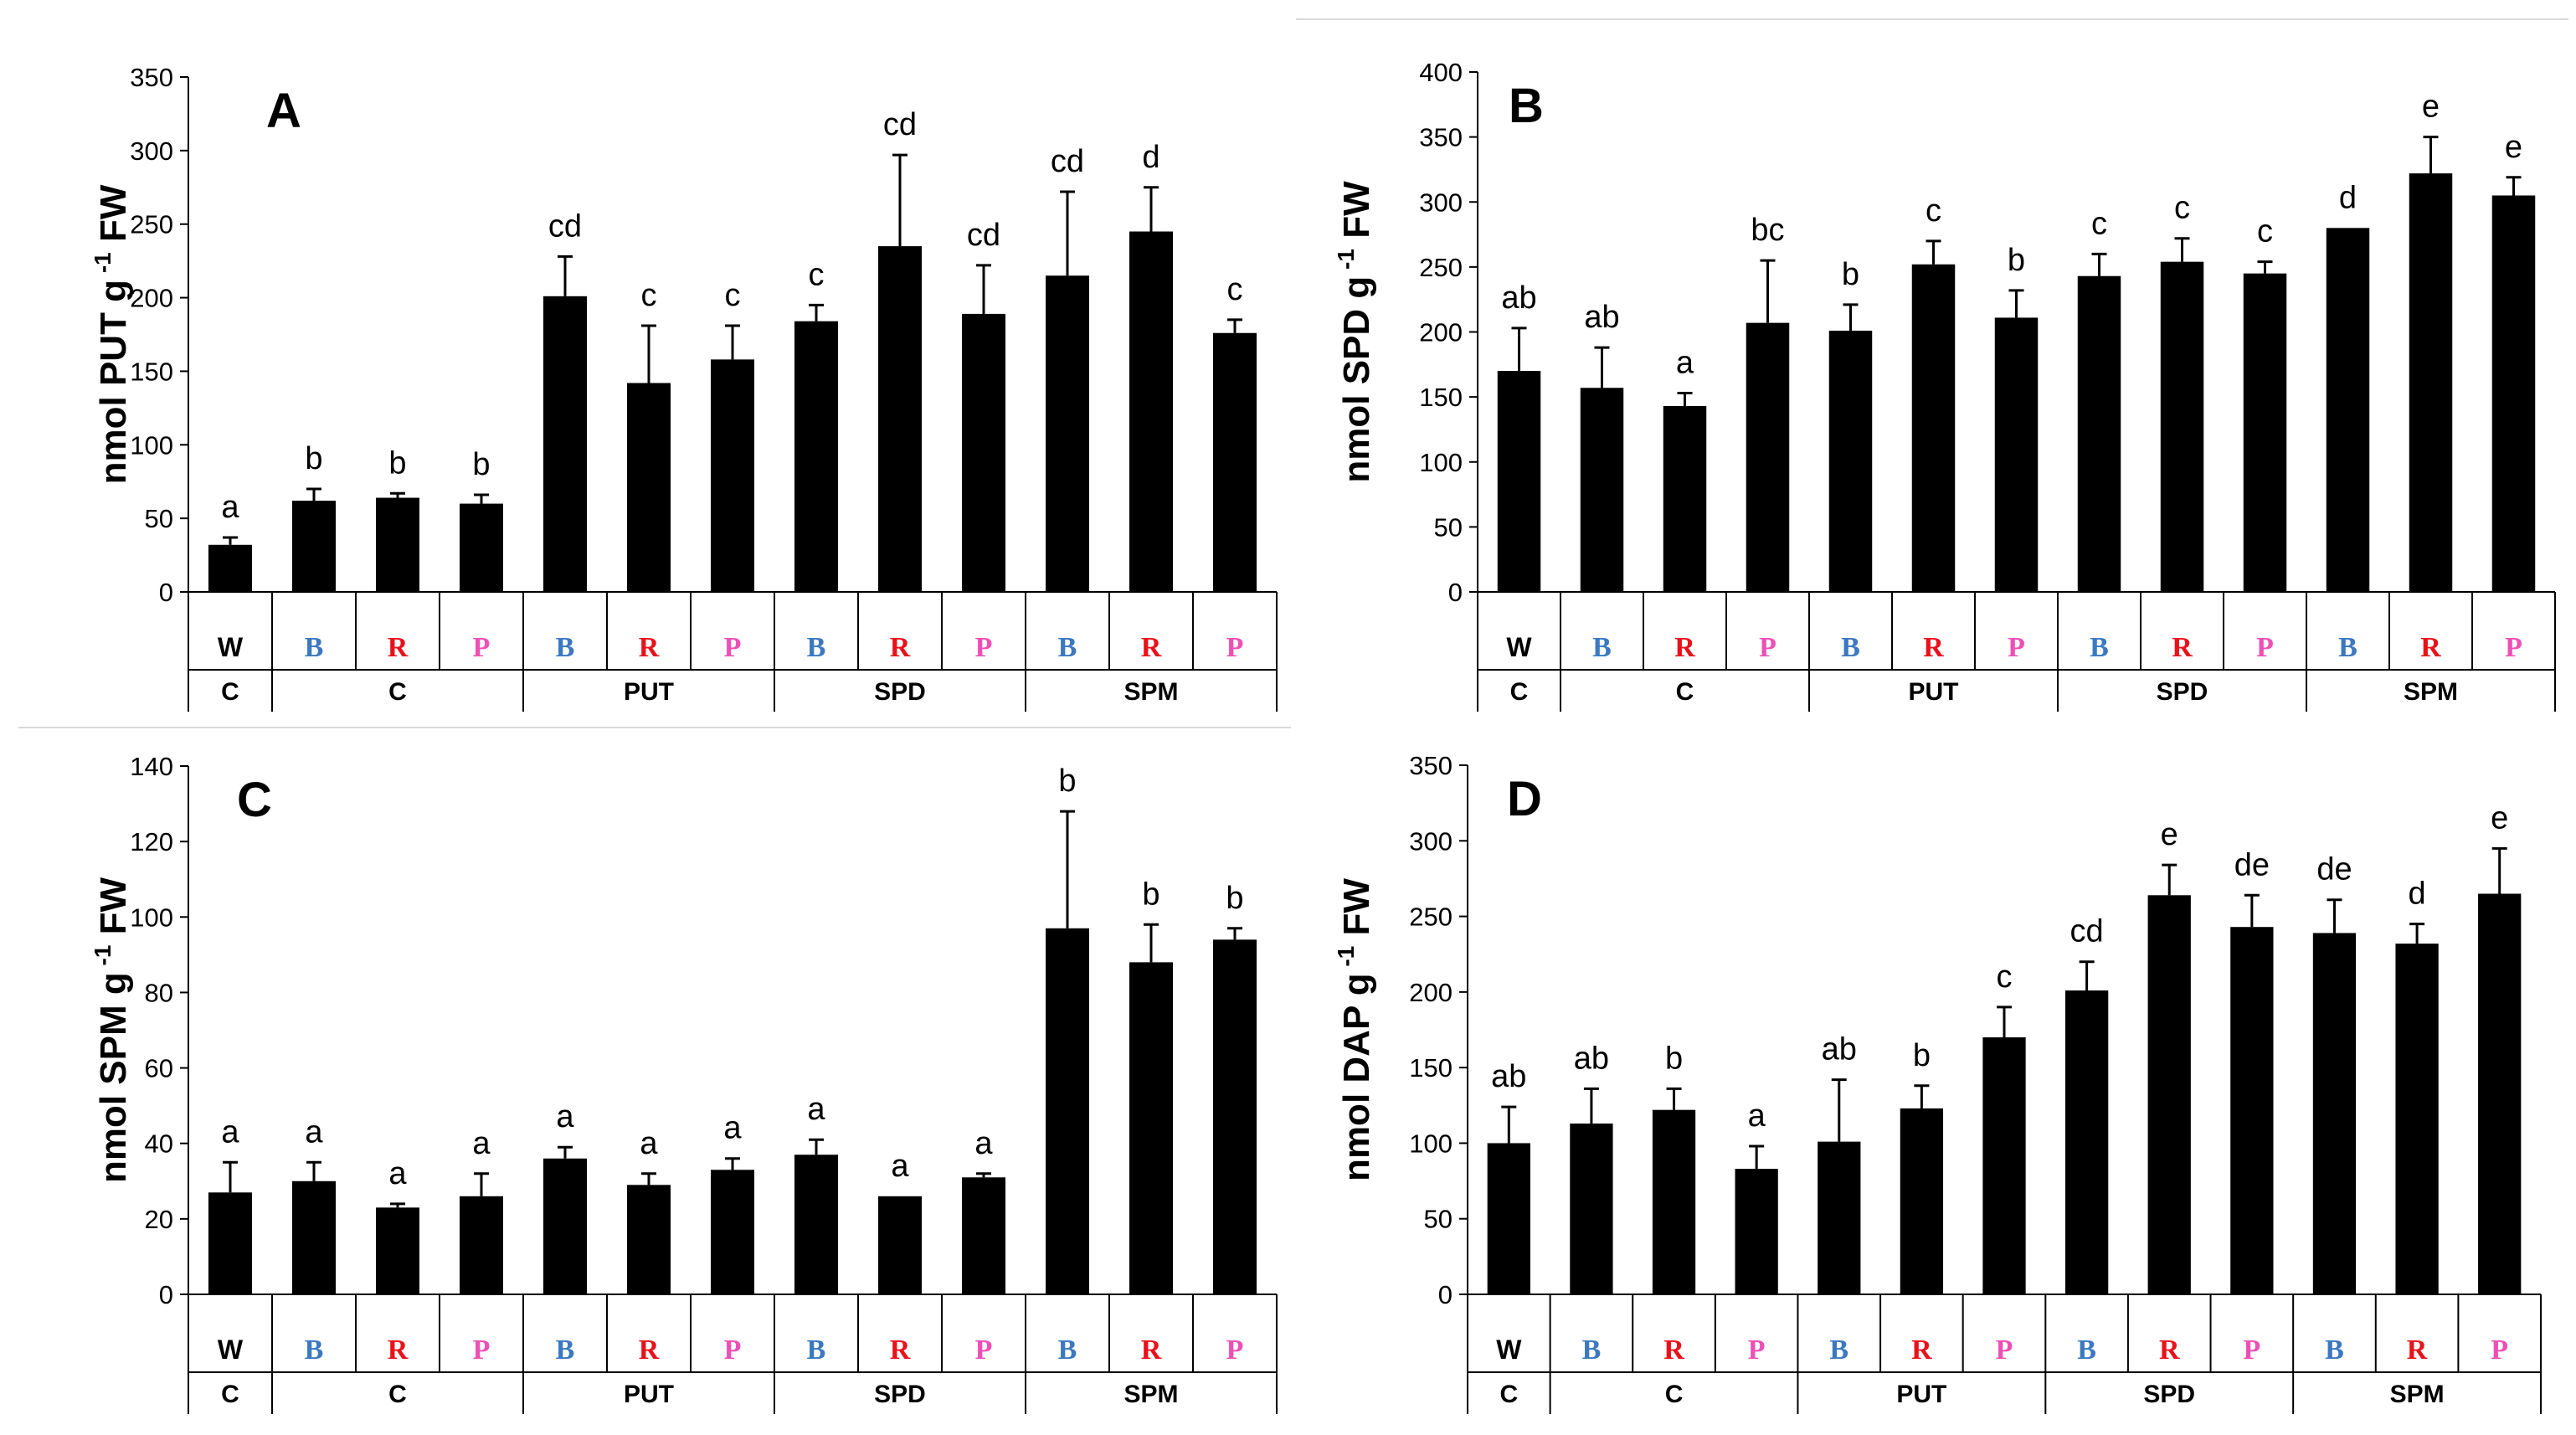  What do you see at coordinates (1525, 799) in the screenshot?
I see `panel-letter: D` at bounding box center [1525, 799].